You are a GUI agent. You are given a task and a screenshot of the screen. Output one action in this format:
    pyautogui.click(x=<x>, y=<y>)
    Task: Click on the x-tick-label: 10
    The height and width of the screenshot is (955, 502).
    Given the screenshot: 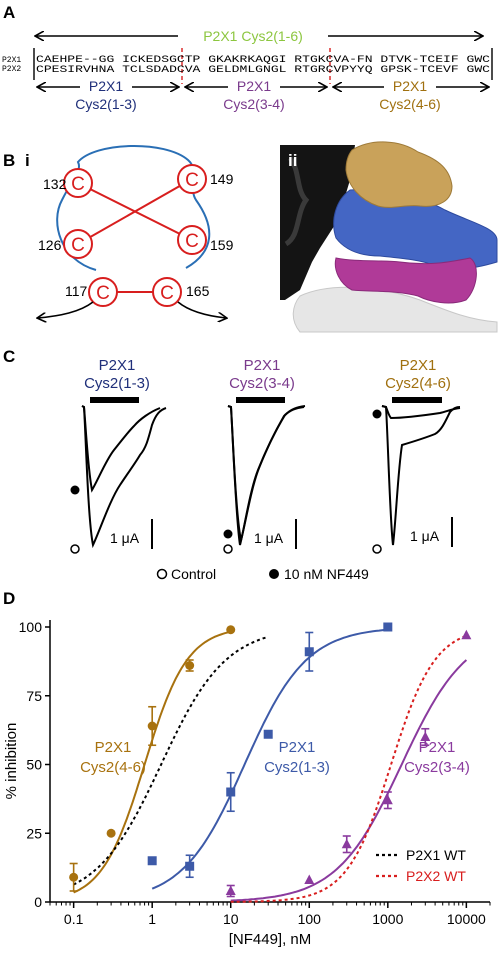 What is the action you would take?
    pyautogui.click(x=231, y=919)
    